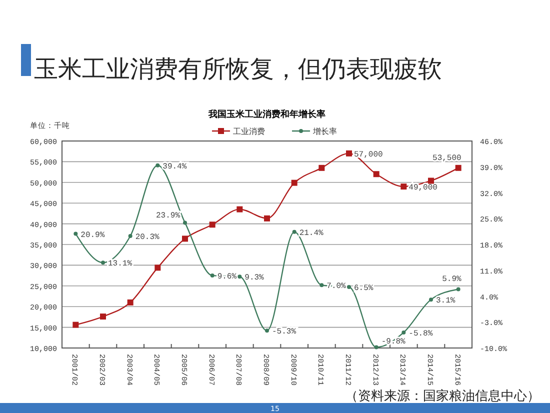  What do you see at coordinates (452, 279) in the screenshot?
I see `data-label: 5.9%` at bounding box center [452, 279].